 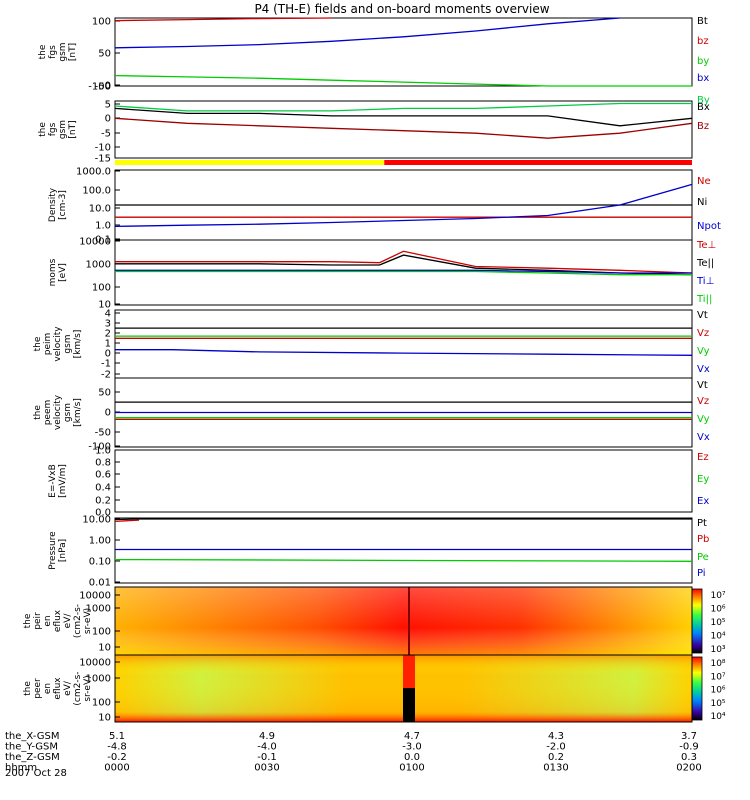 What do you see at coordinates (702, 315) in the screenshot?
I see `legend-Vt: Vt` at bounding box center [702, 315].